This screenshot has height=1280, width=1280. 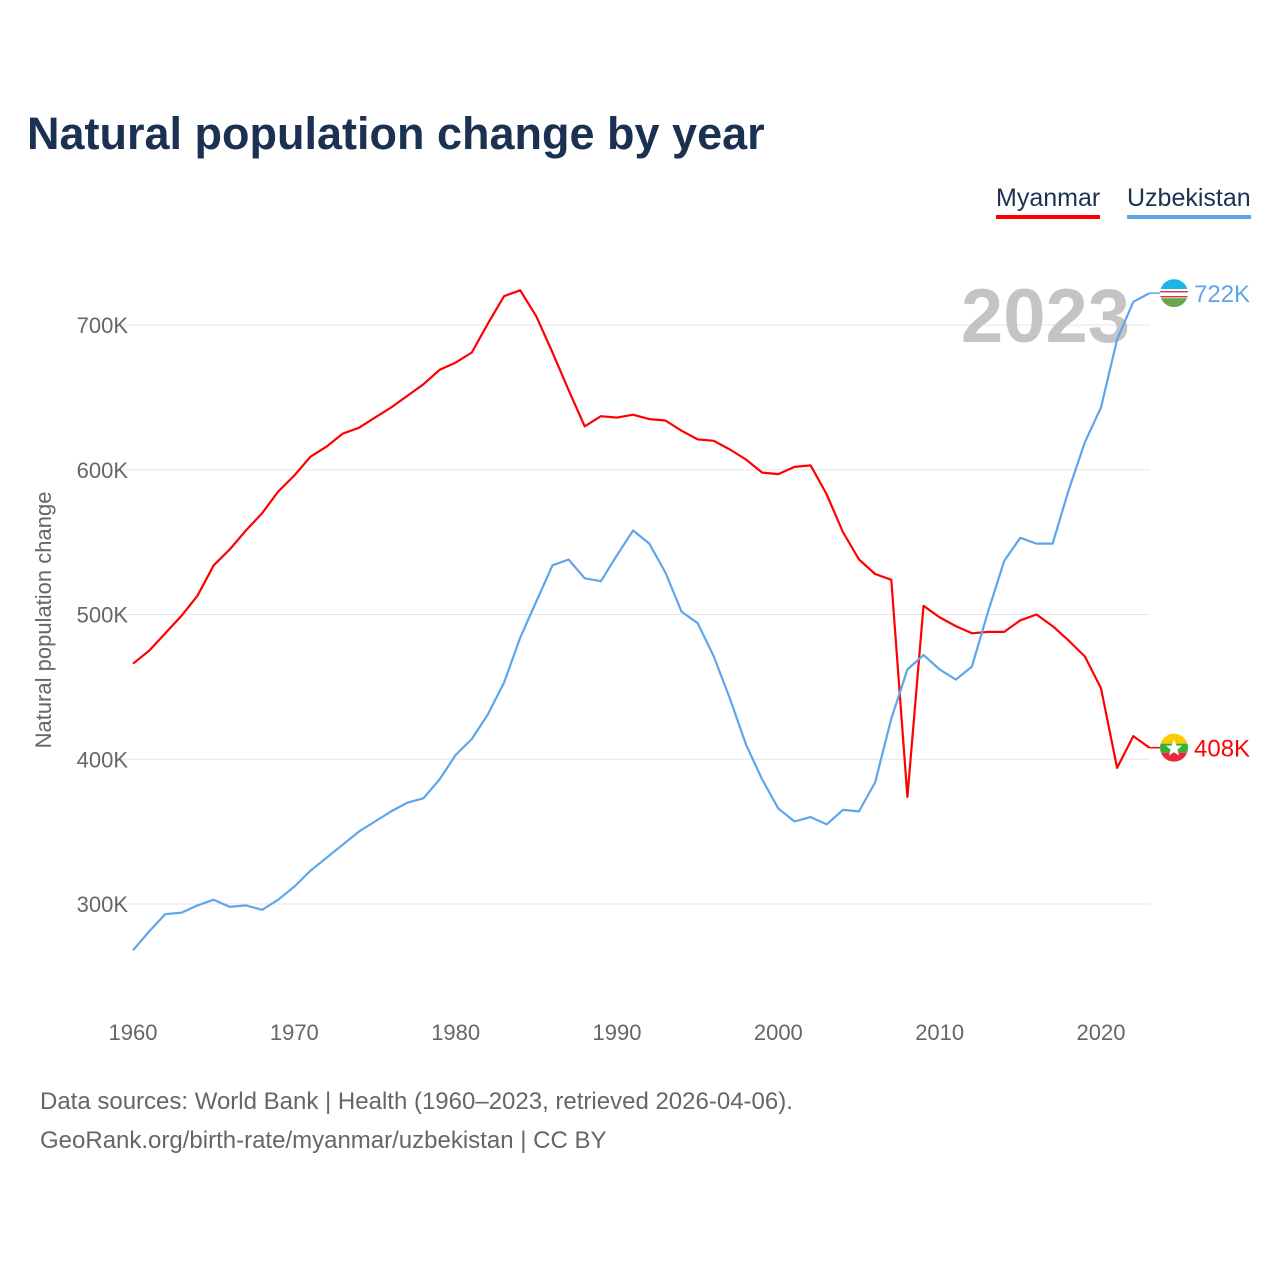 What do you see at coordinates (1045, 316) in the screenshot?
I see `current-year-label: 2023` at bounding box center [1045, 316].